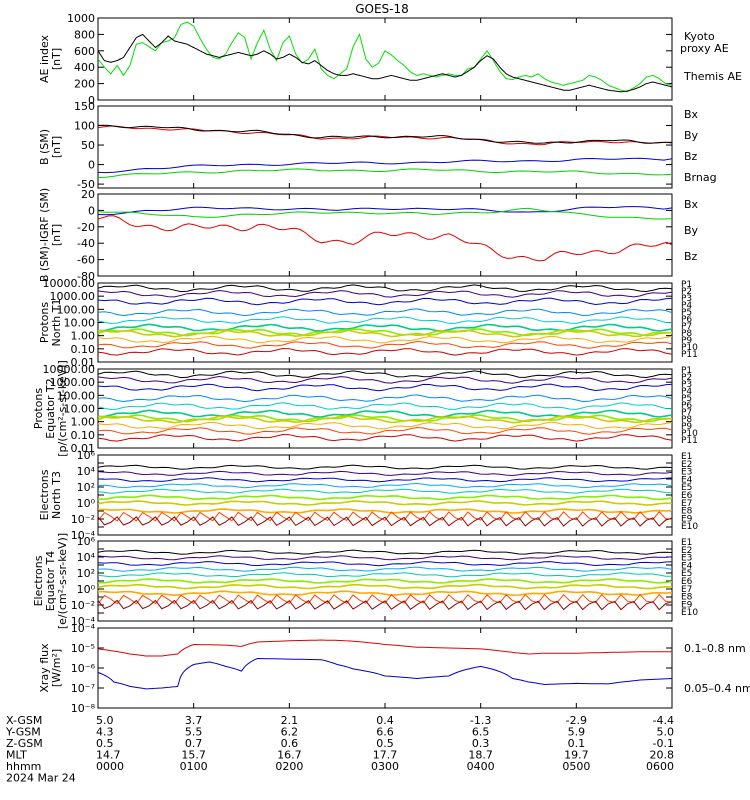 The height and width of the screenshot is (800, 750). What do you see at coordinates (663, 743) in the screenshot?
I see `ephemeris-value: -0.1` at bounding box center [663, 743].